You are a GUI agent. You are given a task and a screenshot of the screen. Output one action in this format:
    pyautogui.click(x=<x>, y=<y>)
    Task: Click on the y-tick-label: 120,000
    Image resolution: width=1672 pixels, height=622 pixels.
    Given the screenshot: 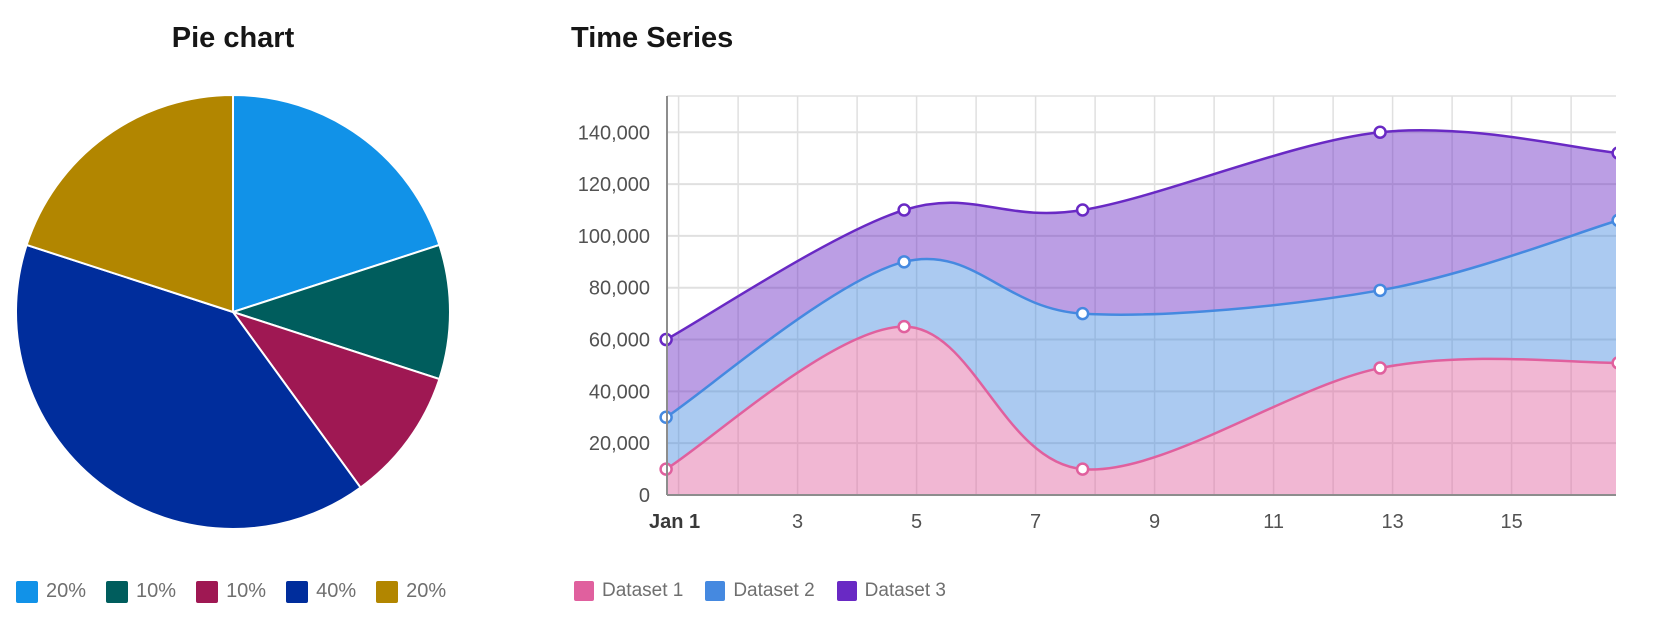 What is the action you would take?
    pyautogui.click(x=614, y=185)
    